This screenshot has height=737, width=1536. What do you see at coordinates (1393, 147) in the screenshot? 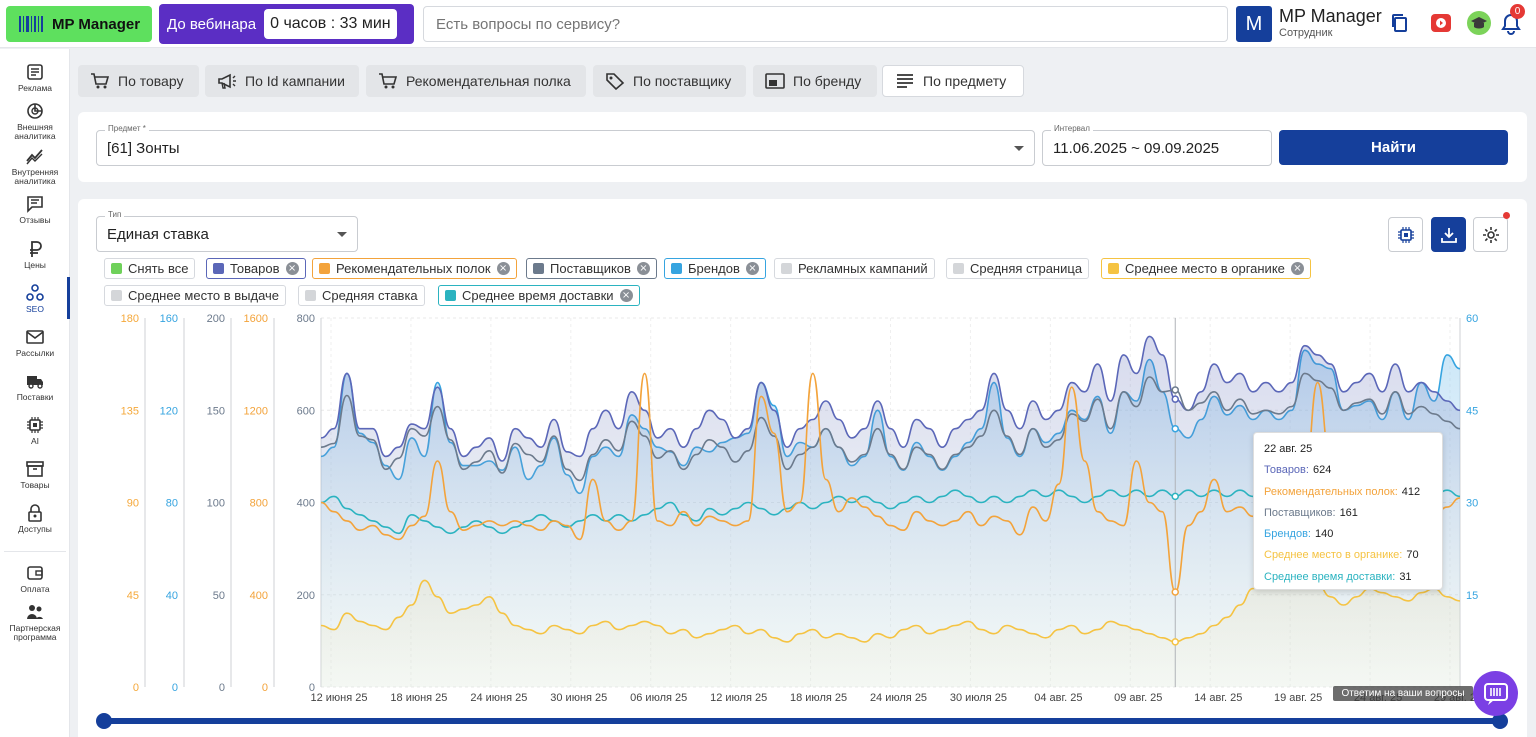
I see `find-button: Найти` at bounding box center [1393, 147].